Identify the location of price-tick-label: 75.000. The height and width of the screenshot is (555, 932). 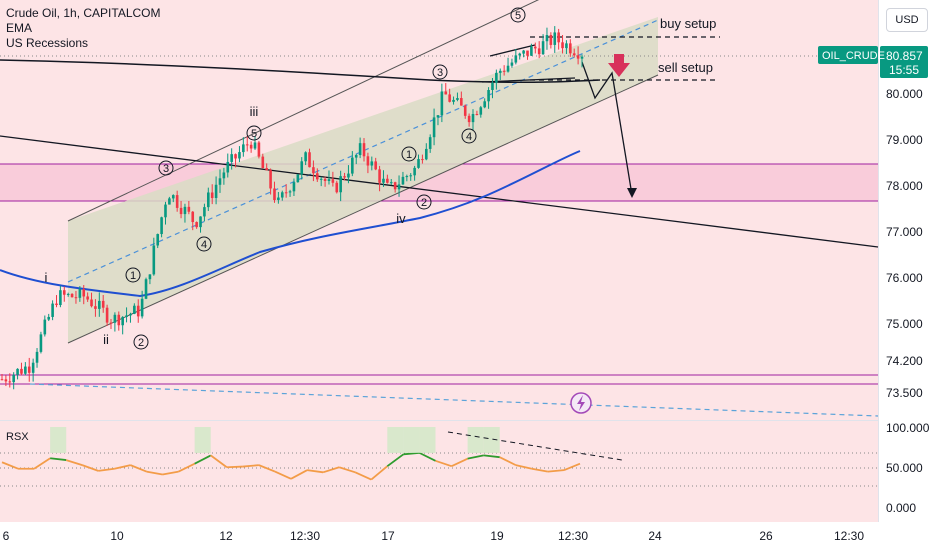
(904, 324).